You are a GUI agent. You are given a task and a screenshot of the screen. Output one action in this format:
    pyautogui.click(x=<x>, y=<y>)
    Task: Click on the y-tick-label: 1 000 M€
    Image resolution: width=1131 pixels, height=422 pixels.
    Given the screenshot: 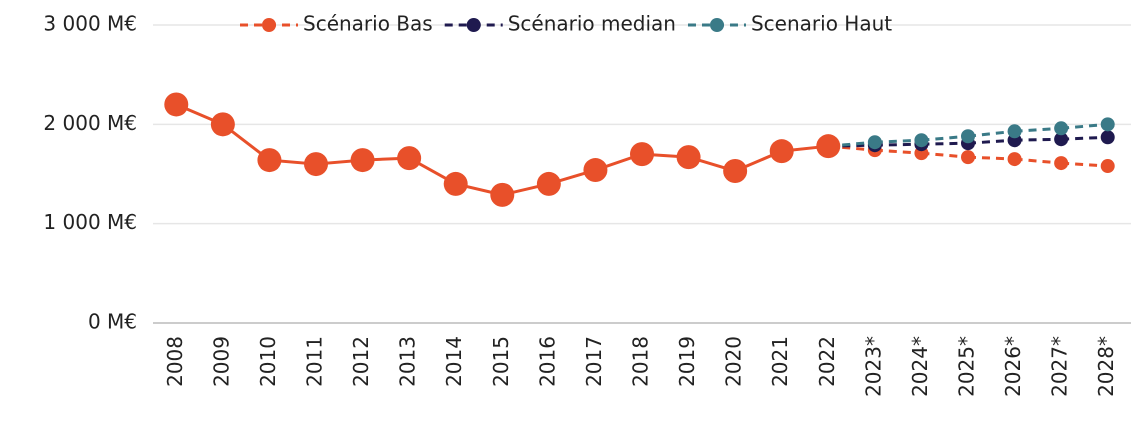 What is the action you would take?
    pyautogui.click(x=90, y=222)
    